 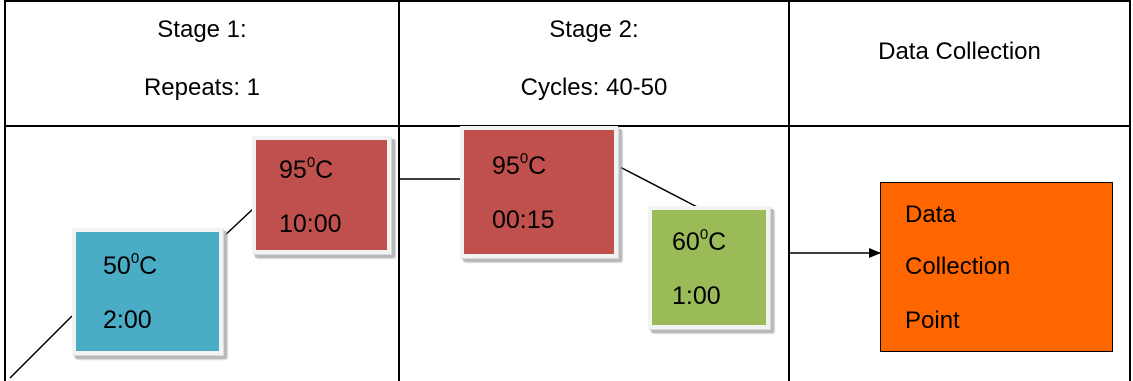 What do you see at coordinates (539, 192) in the screenshot?
I see `stage2-denature-box: 950C 00:15` at bounding box center [539, 192].